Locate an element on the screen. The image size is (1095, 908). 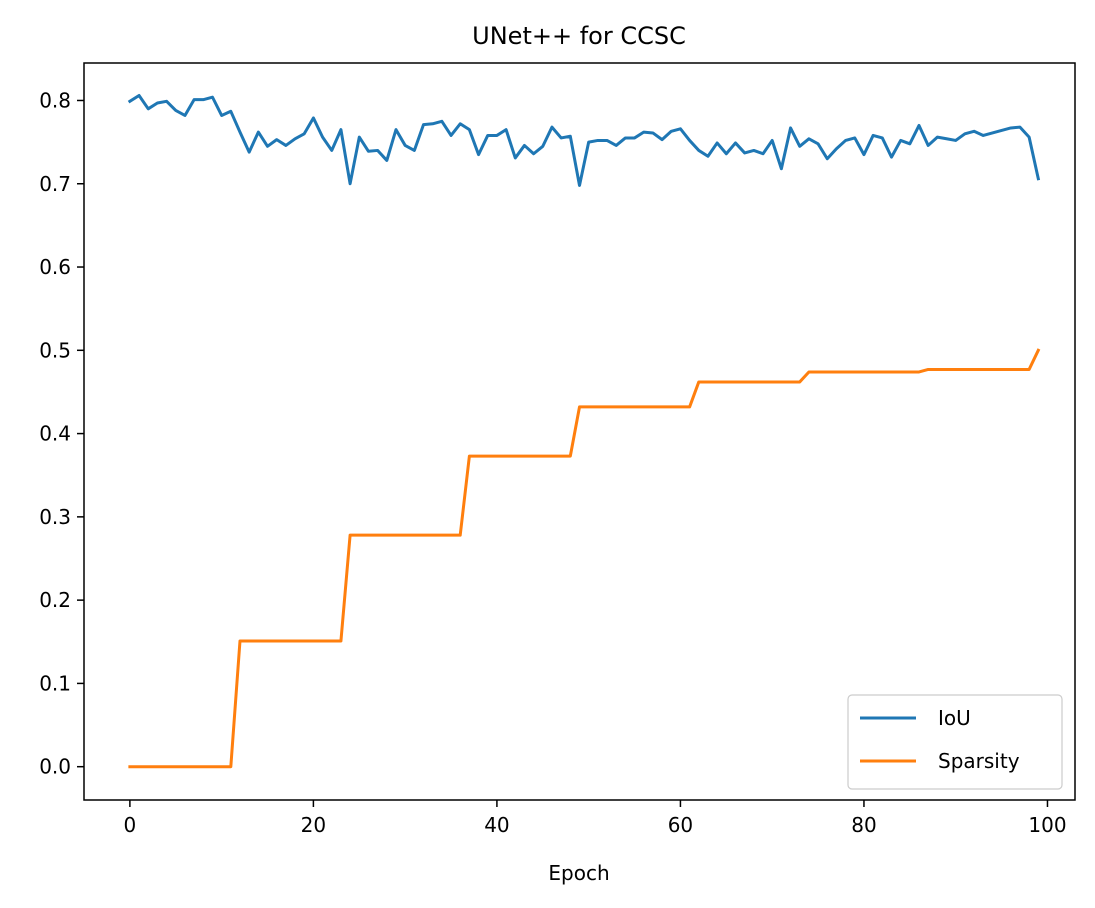
y-axis: 0.0 0.1 0.2 0.3 0.4 0.5 0.6 0.7 0.8 is located at coordinates (61, 433).